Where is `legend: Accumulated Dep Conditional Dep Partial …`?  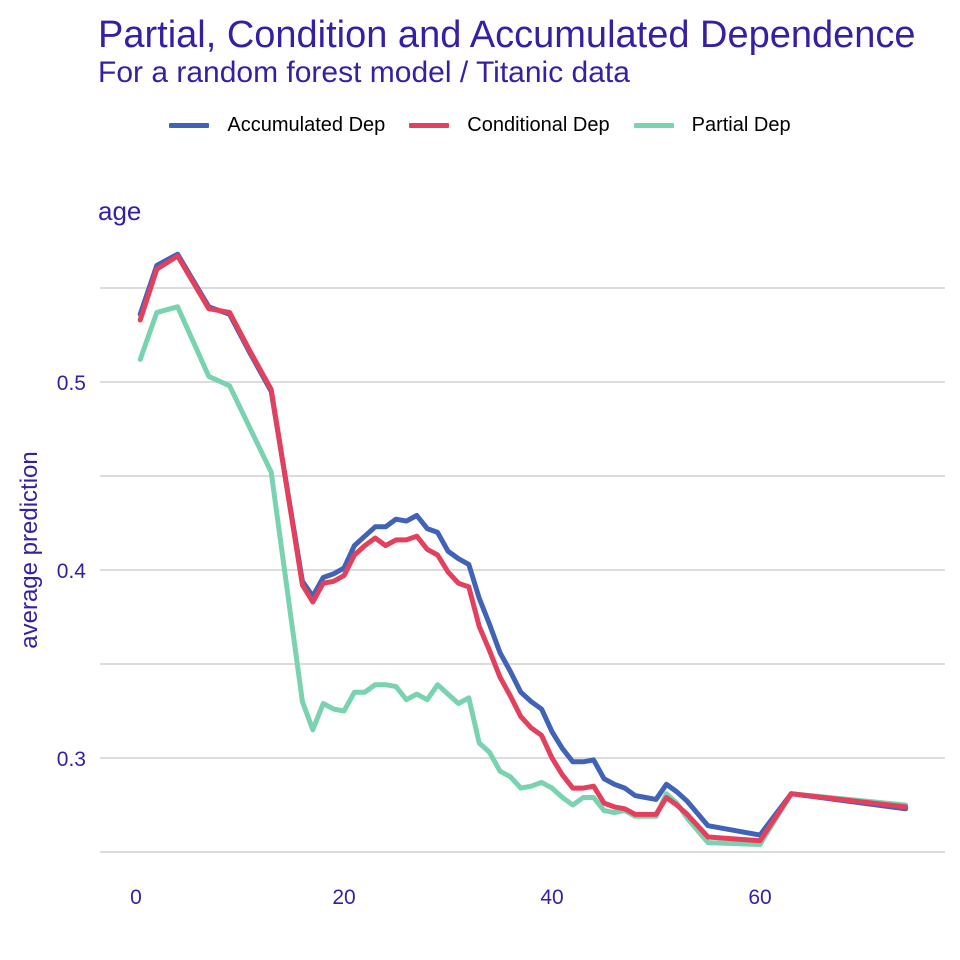
legend: Accumulated Dep Conditional Dep Partial … is located at coordinates (480, 125).